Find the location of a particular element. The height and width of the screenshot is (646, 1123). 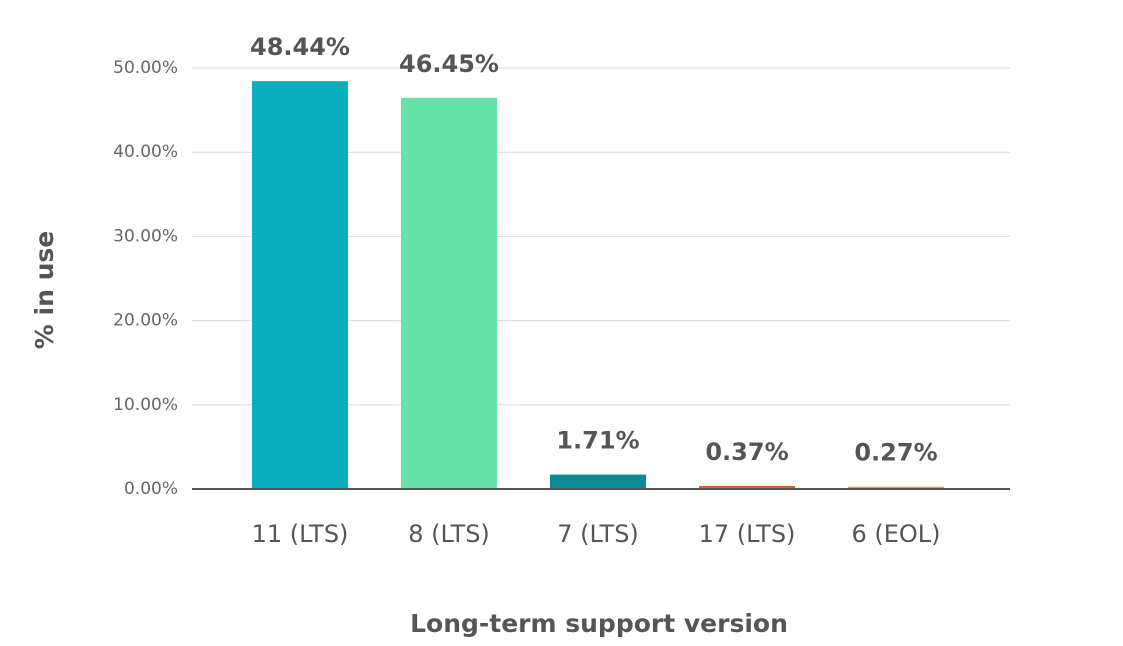

x-tick-label: 7 (LTS) is located at coordinates (598, 534).